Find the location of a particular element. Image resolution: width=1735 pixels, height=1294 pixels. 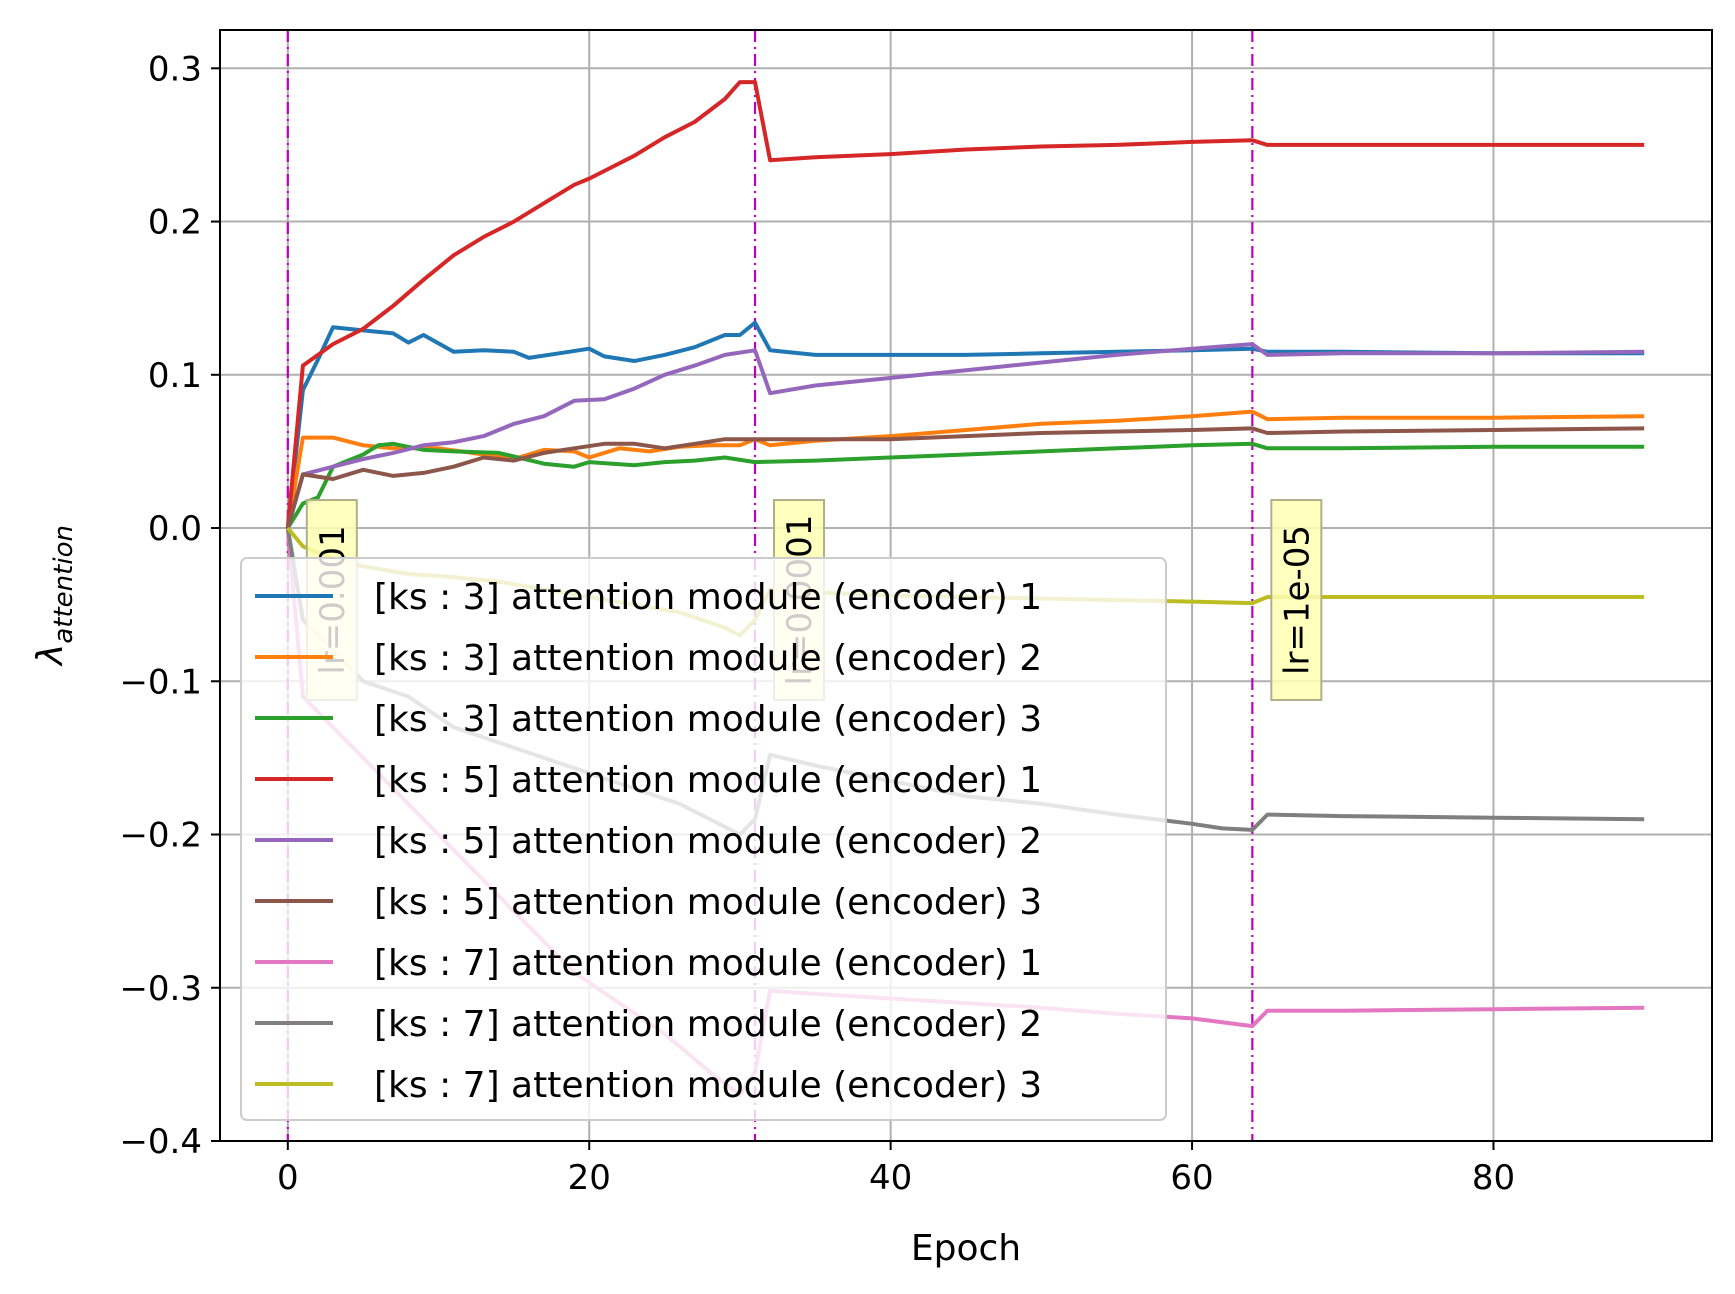

x-tick-label: 40 is located at coordinates (890, 1178).